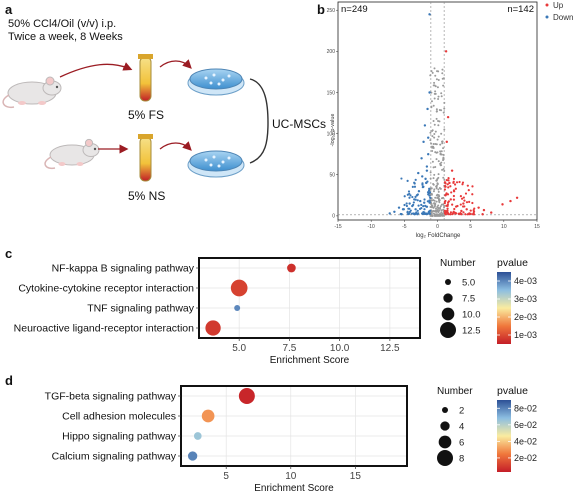 This screenshot has height=500, width=575. What do you see at coordinates (461, 427) in the screenshot?
I see `size-legend-label: 4` at bounding box center [461, 427].